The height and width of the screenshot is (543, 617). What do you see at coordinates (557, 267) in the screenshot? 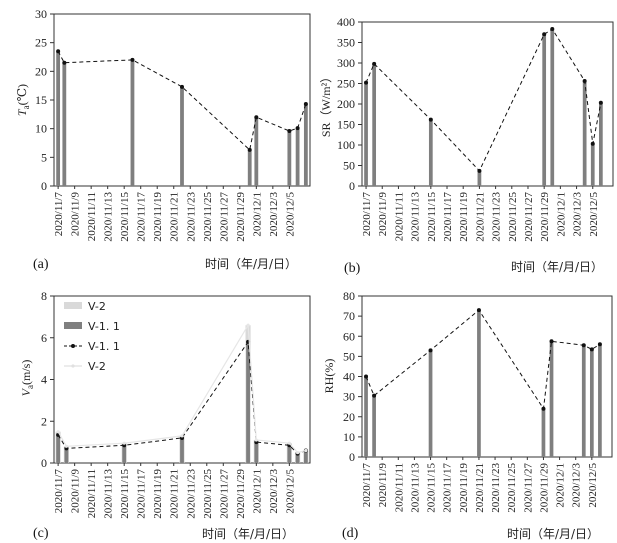
I see `panel-b-xlabel: 时间（年/月/日）` at bounding box center [557, 267].